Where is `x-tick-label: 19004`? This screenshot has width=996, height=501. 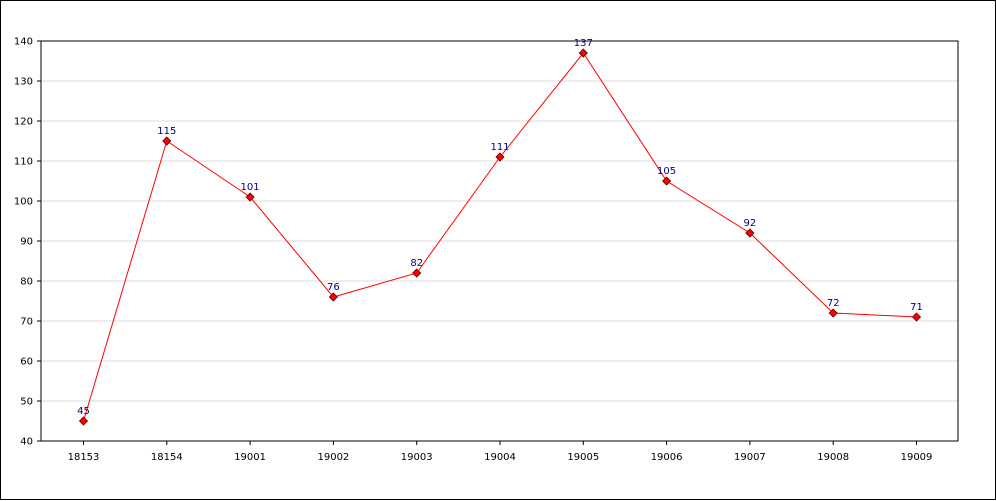 x-tick-label: 19004 is located at coordinates (500, 457).